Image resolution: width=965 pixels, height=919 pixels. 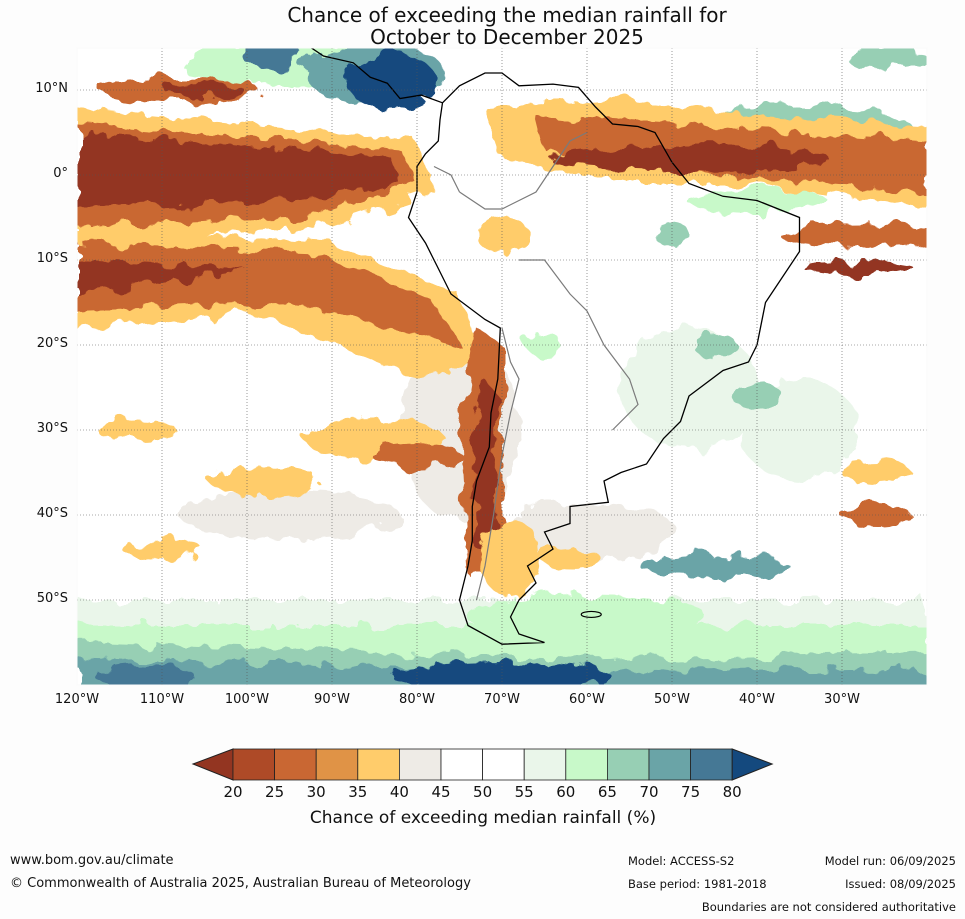 What do you see at coordinates (842, 699) in the screenshot?
I see `lon-label: 30°W` at bounding box center [842, 699].